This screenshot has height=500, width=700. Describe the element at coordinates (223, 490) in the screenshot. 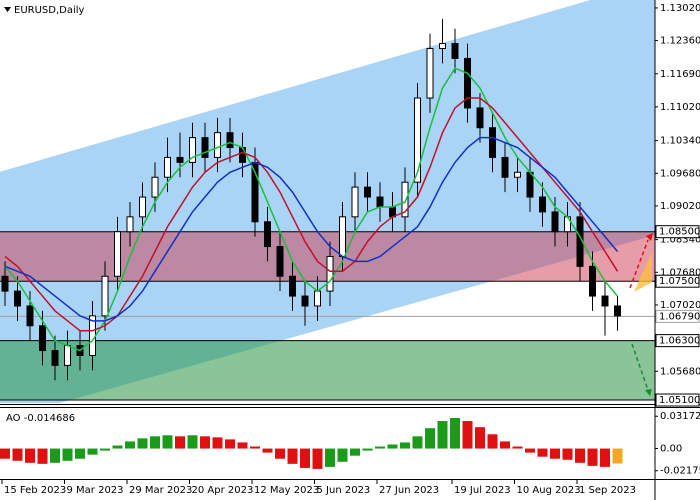

I see `x-tick-label: 20 Apr 2023` at that location.